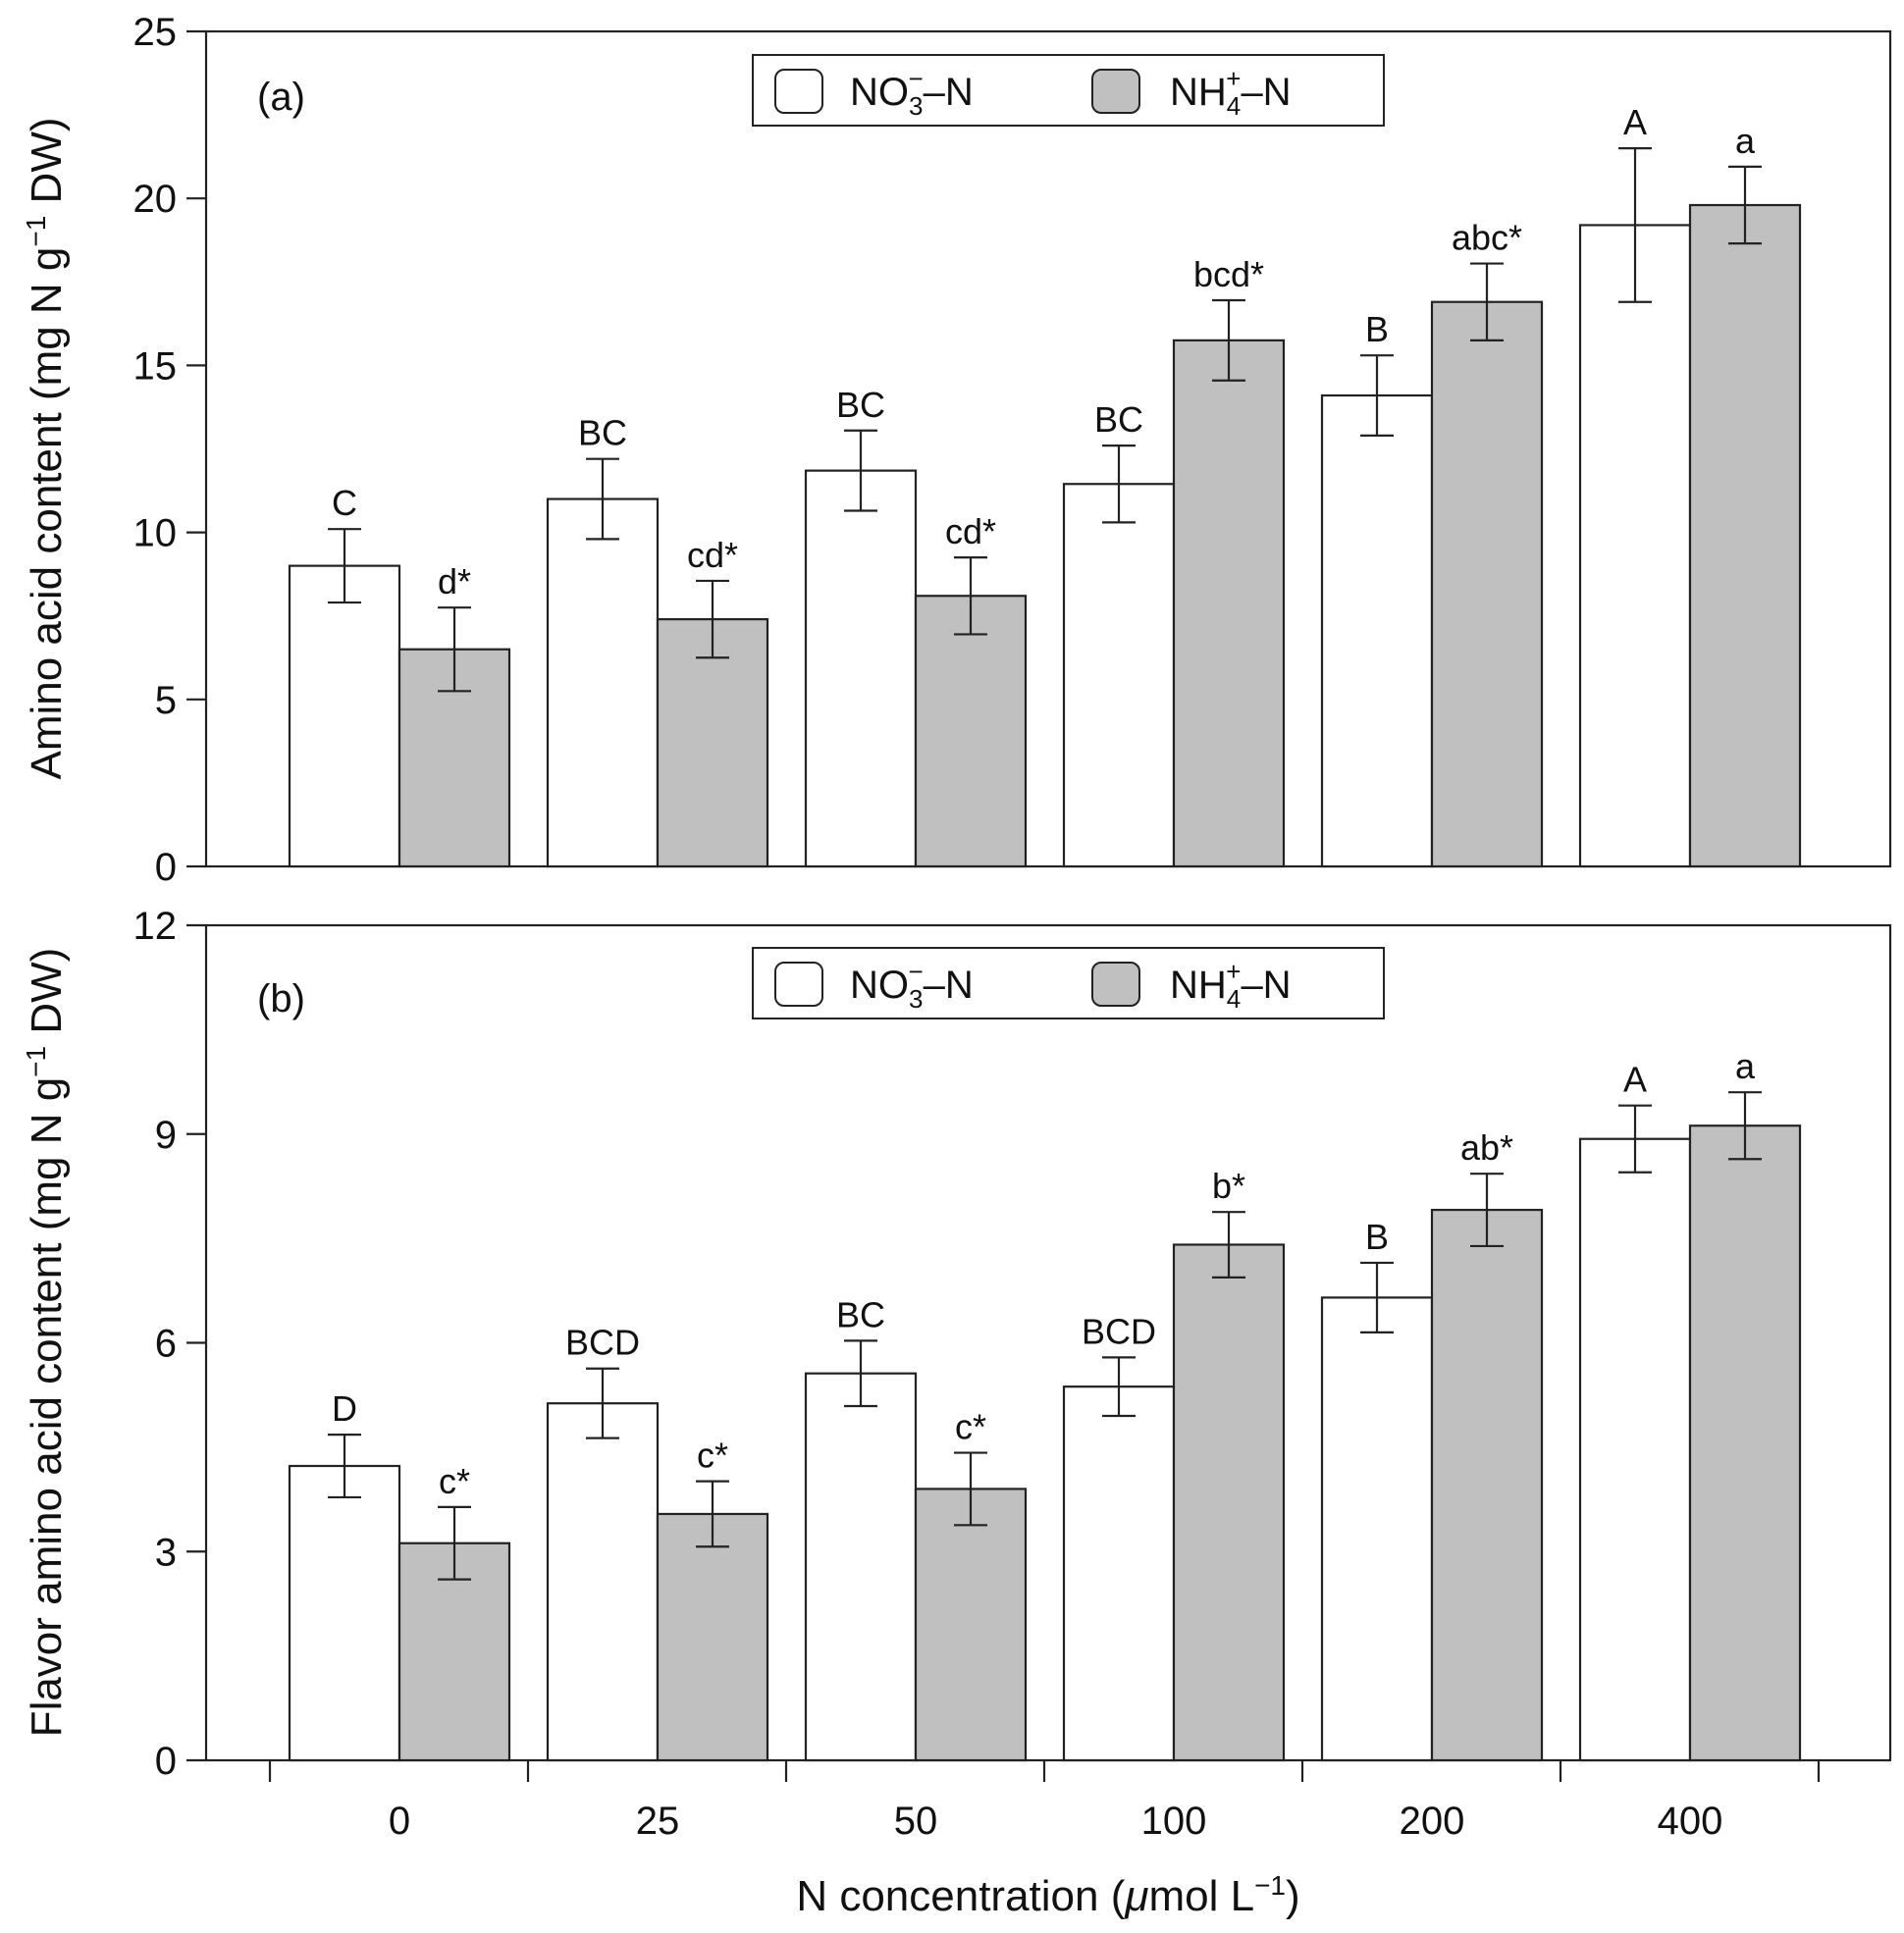  Describe the element at coordinates (166, 868) in the screenshot. I see `panel-a-y-tick-label: 0` at that location.